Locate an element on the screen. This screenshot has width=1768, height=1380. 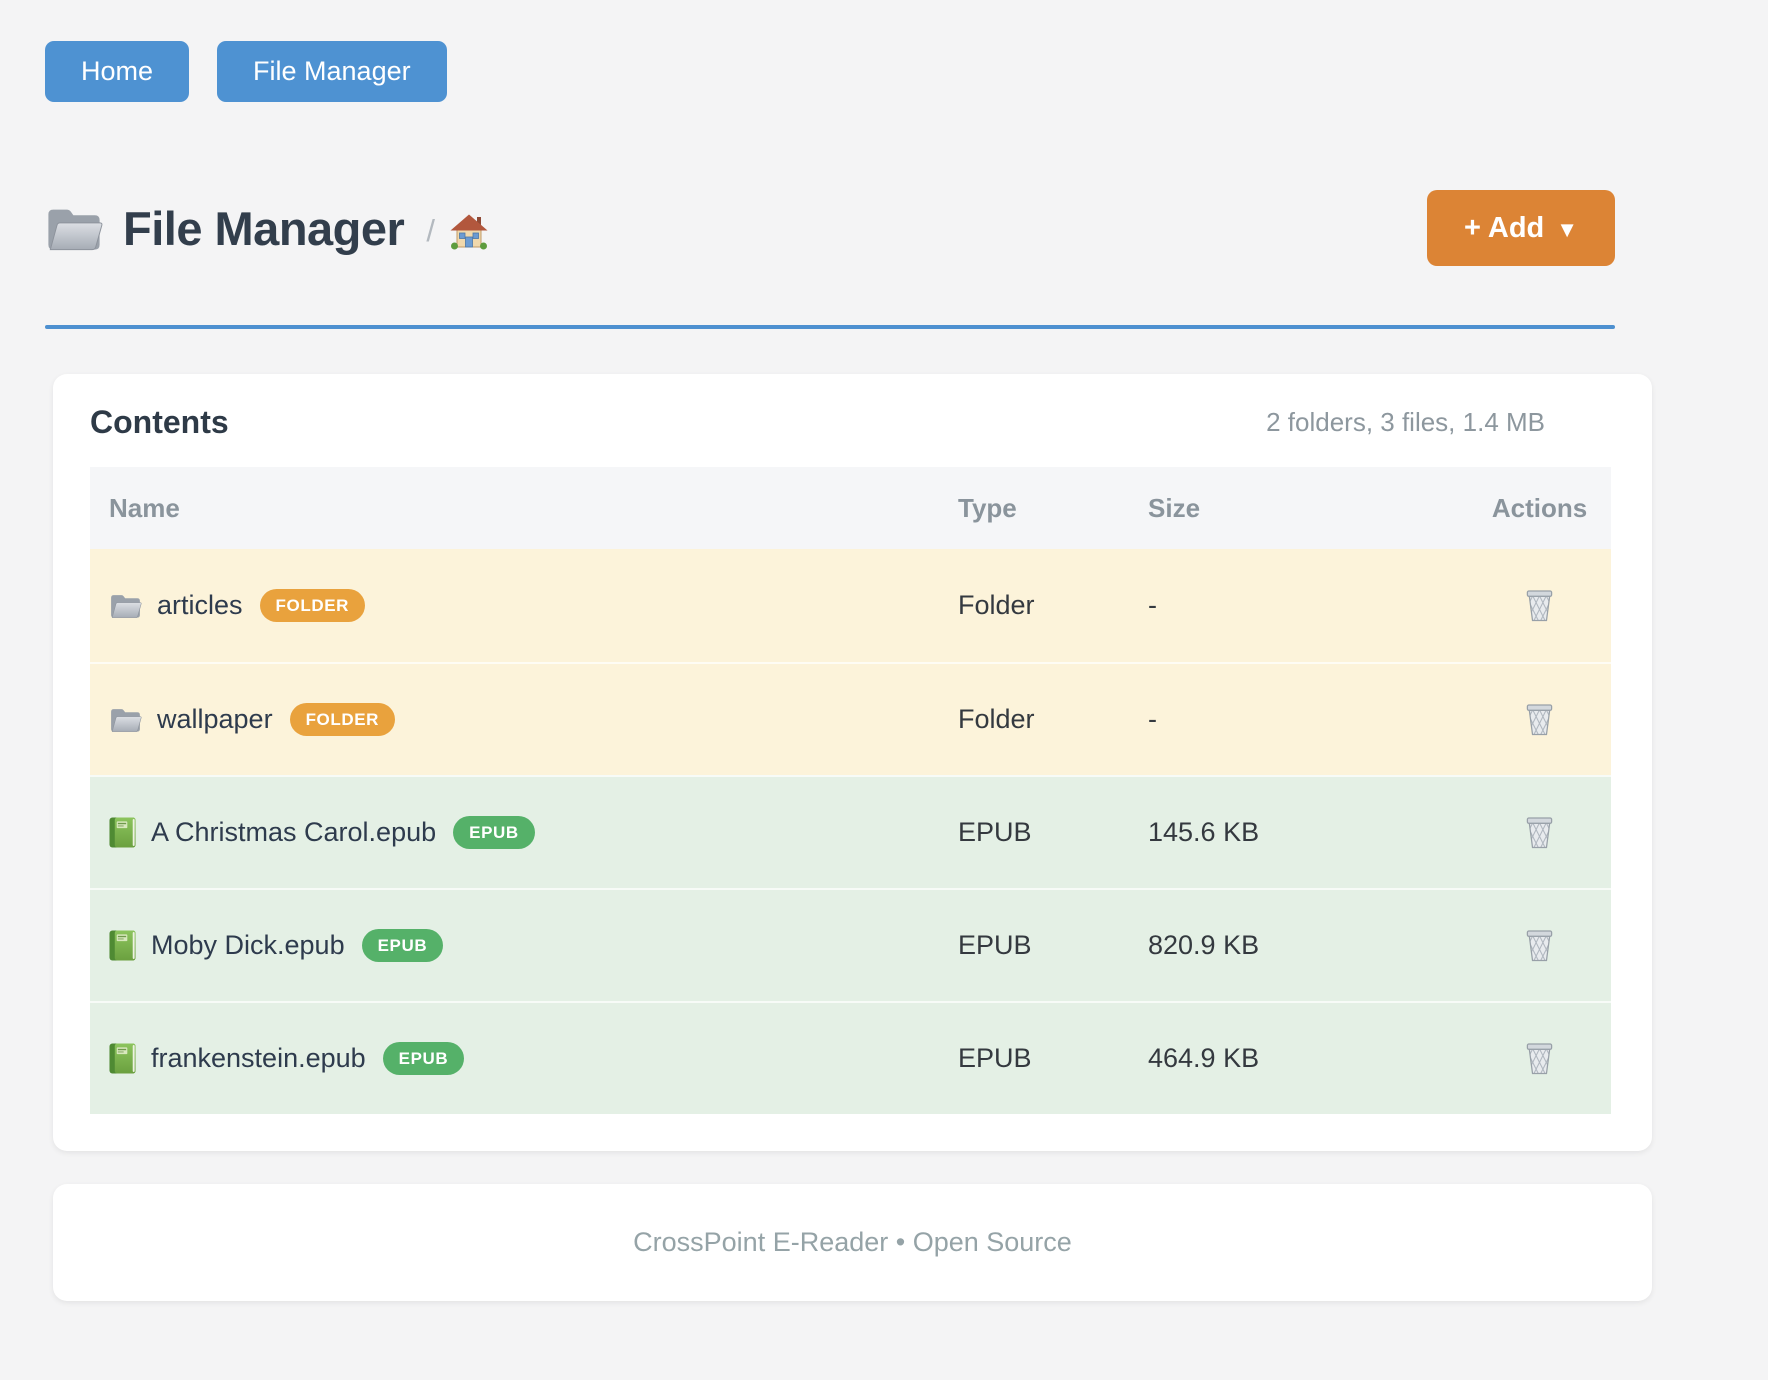
name-cell: A Christmas Carol.epub EPUB is located at coordinates (524, 832).